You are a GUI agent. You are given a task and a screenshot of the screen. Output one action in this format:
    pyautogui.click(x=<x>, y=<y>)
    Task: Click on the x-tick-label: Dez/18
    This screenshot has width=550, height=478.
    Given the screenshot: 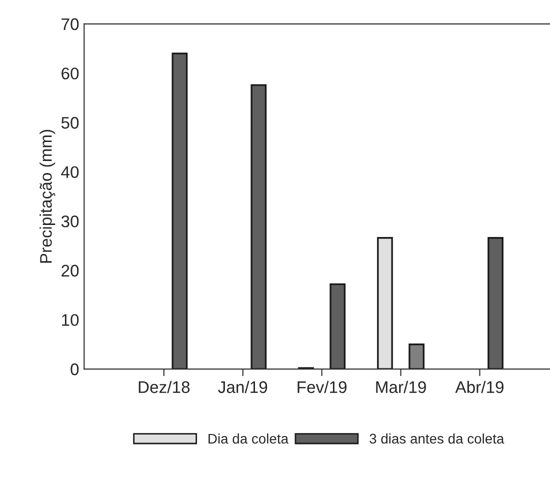 What is the action you would take?
    pyautogui.click(x=164, y=387)
    